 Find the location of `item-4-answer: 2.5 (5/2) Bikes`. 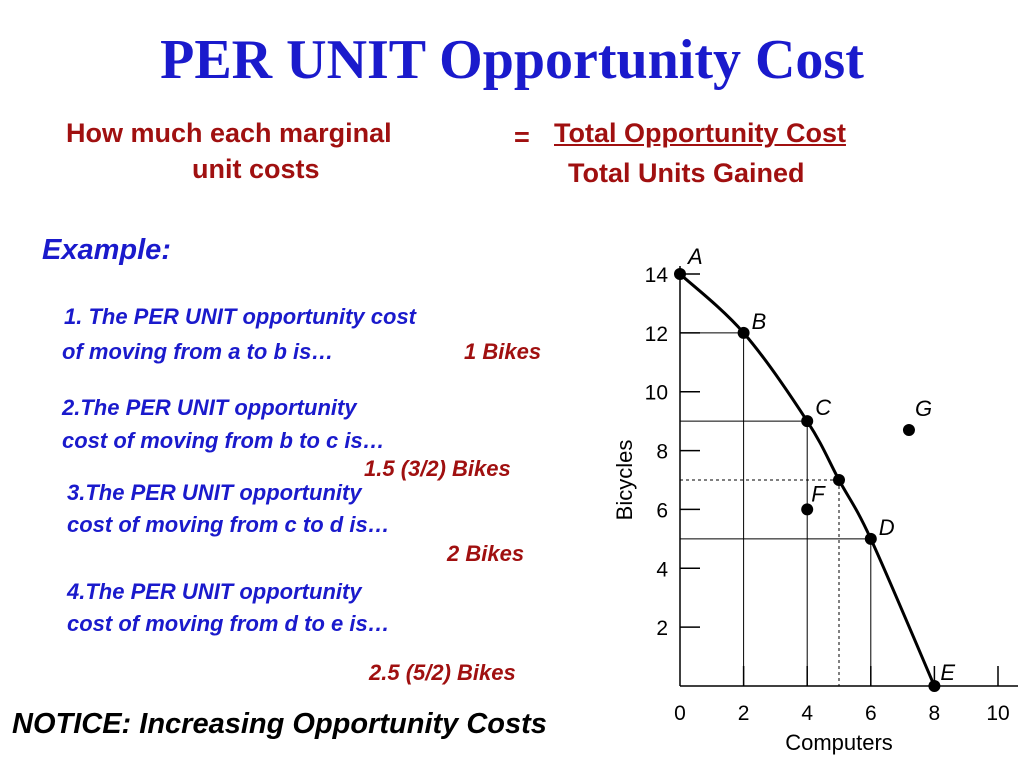

item-4-answer: 2.5 (5/2) Bikes is located at coordinates (442, 672).